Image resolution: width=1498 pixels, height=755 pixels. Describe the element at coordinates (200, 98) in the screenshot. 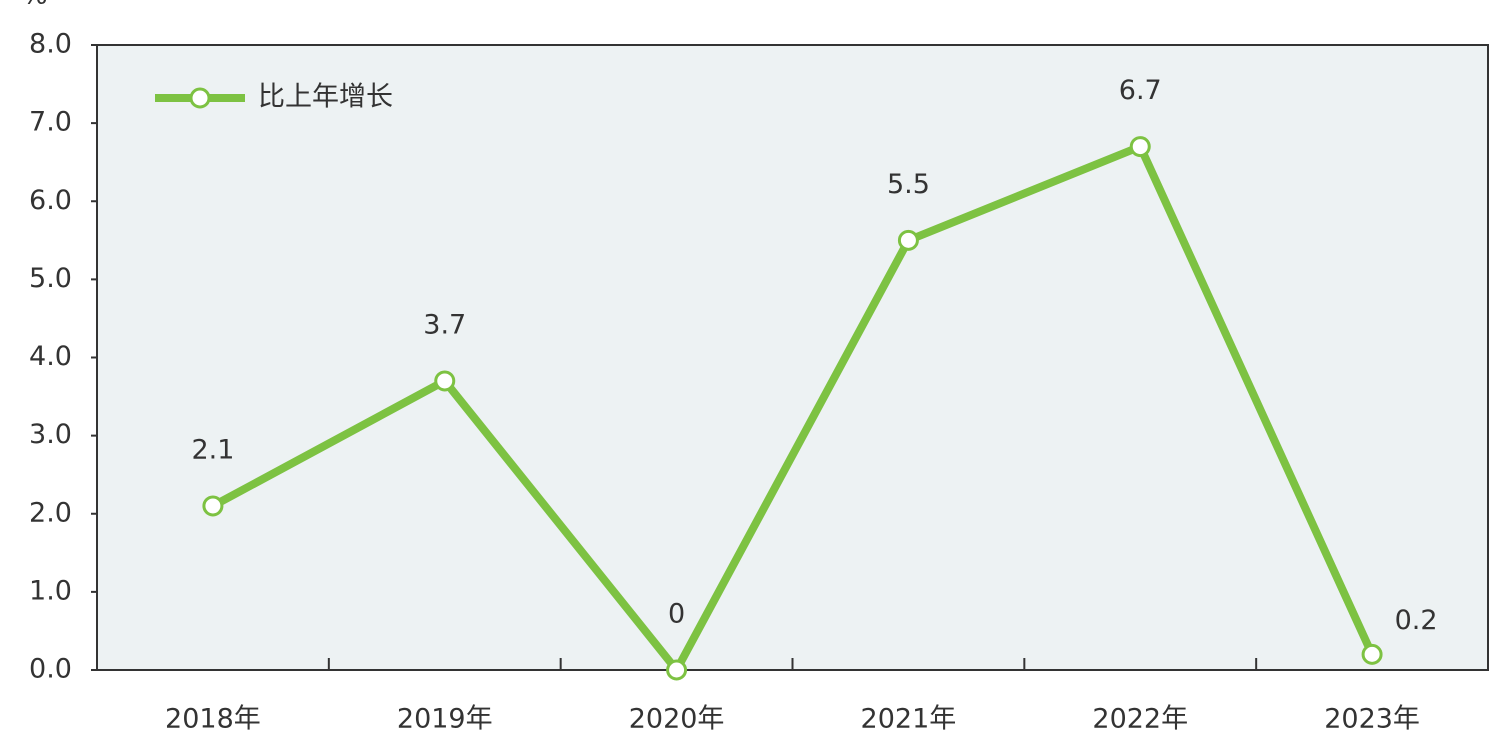

I see `legend-marker` at that location.